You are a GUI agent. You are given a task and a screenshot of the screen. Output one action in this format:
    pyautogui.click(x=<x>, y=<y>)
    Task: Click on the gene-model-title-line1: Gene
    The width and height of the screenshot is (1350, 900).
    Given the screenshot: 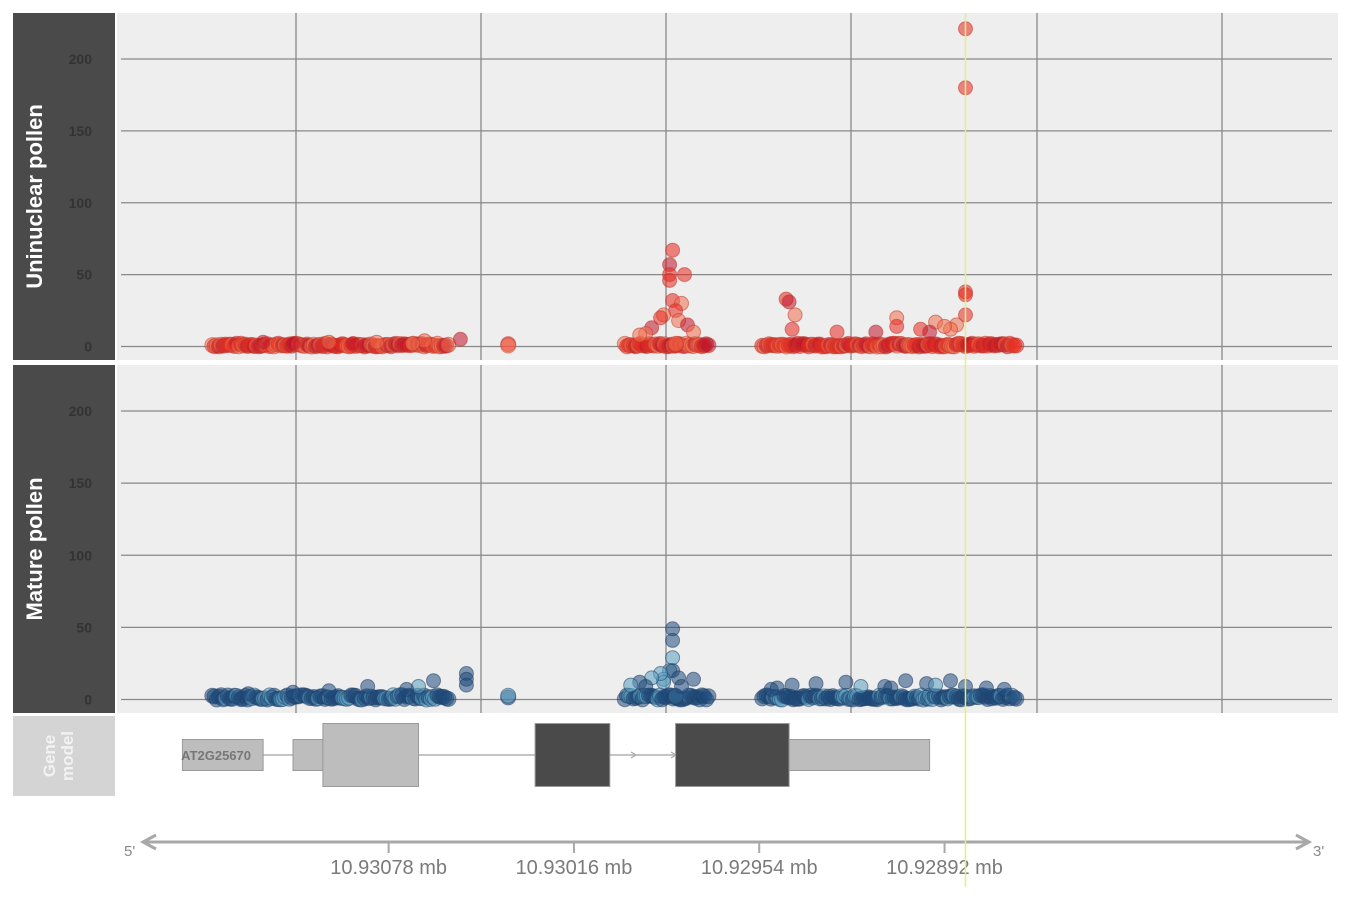 What is the action you would take?
    pyautogui.click(x=49, y=756)
    